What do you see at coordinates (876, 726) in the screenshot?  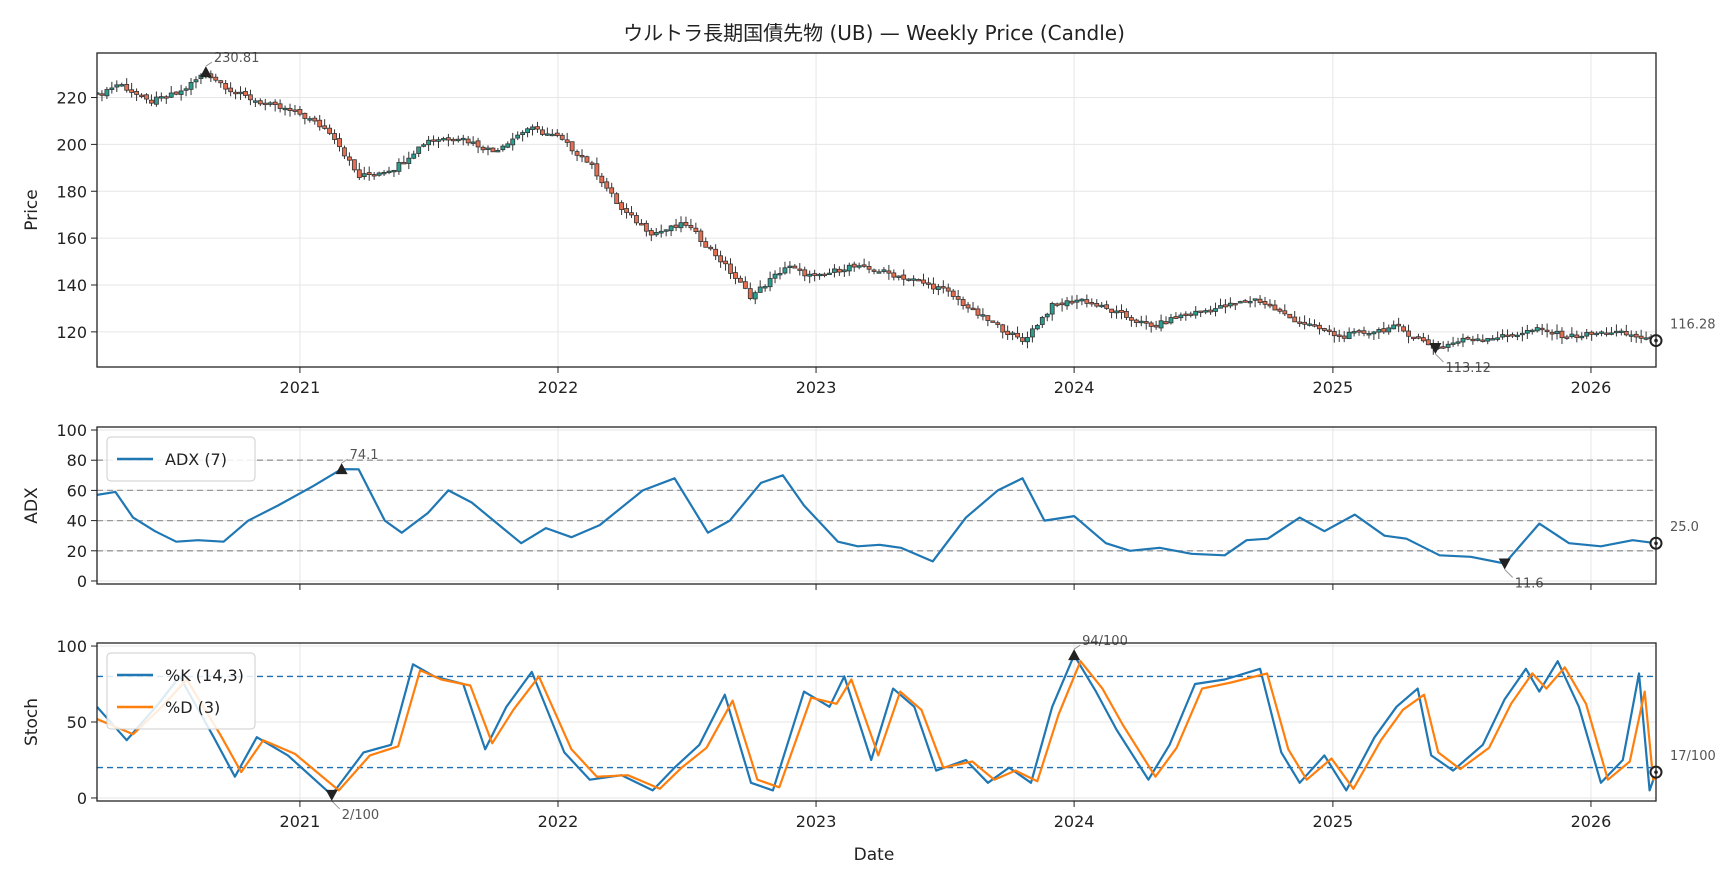 I see `series-line--d-3-` at bounding box center [876, 726].